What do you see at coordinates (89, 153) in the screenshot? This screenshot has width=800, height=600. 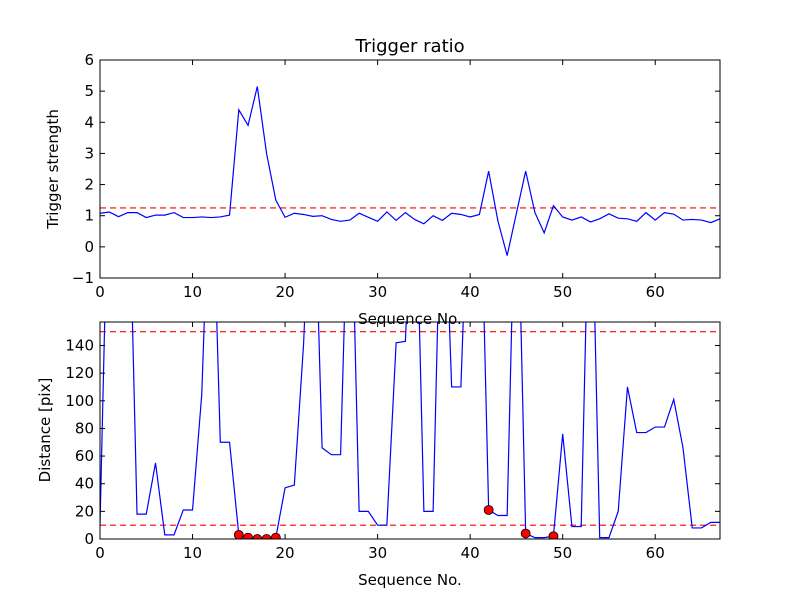 I see `top-y-tick-label-4: 3` at bounding box center [89, 153].